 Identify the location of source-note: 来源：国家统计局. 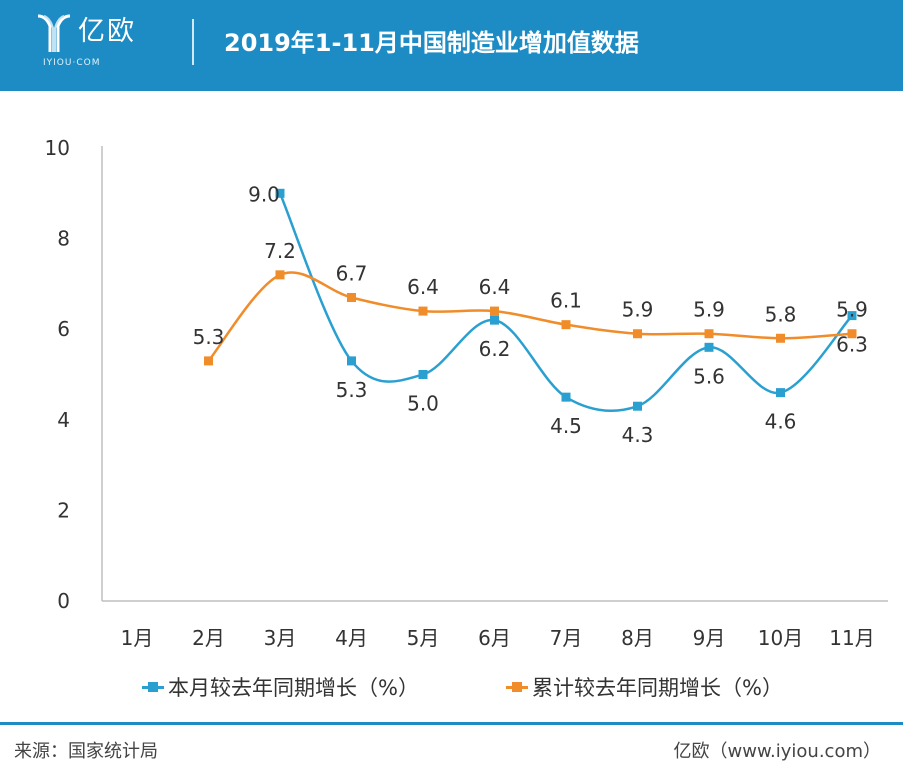
(86, 751).